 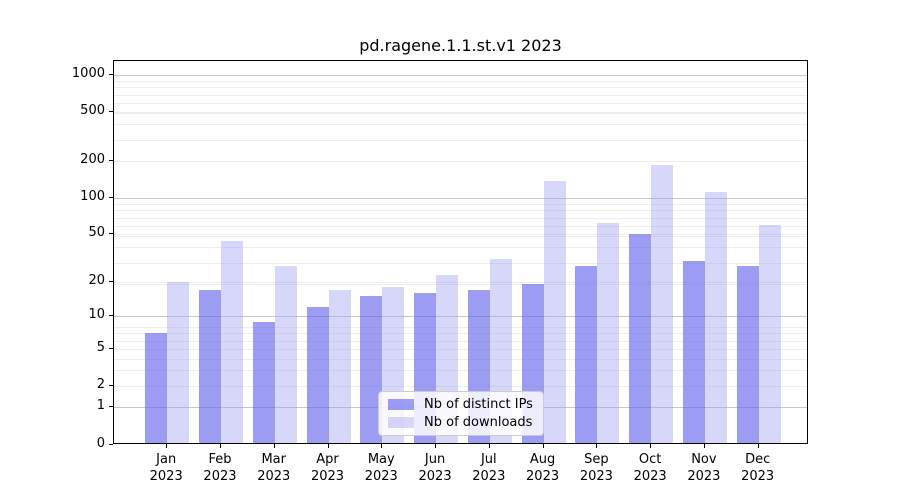 I want to click on y-tick-label: 200, so click(x=92, y=160).